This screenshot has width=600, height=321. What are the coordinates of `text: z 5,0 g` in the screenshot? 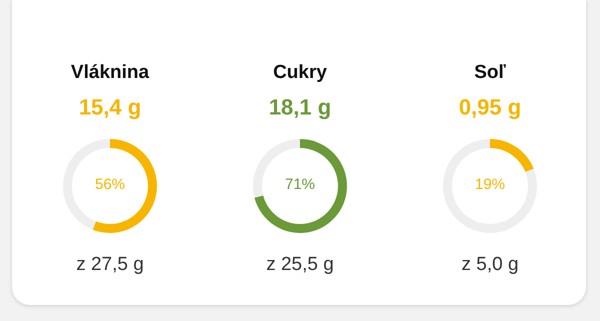 It's located at (490, 264).